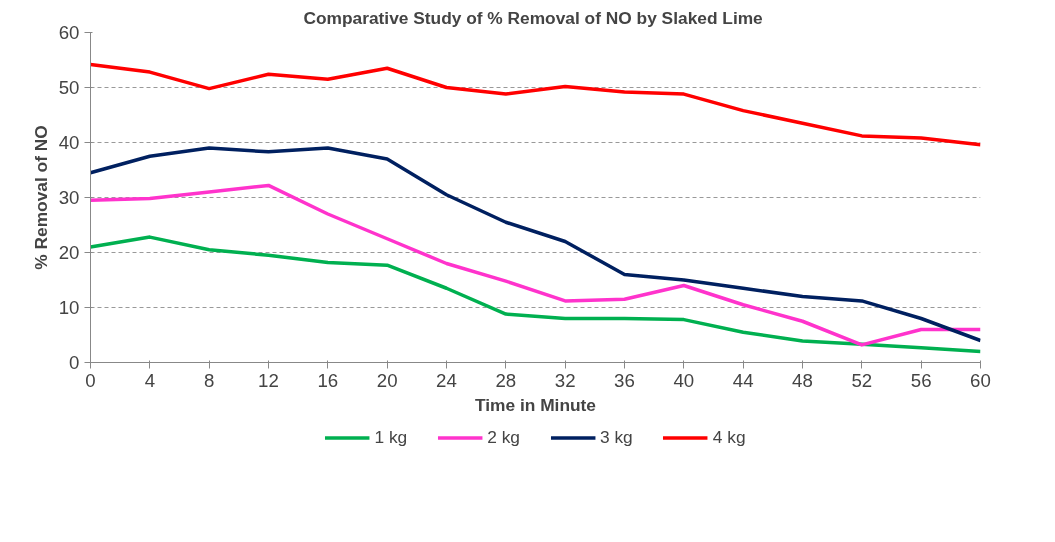 The image size is (1055, 542). Describe the element at coordinates (209, 380) in the screenshot. I see `x-tick-label: 8` at that location.